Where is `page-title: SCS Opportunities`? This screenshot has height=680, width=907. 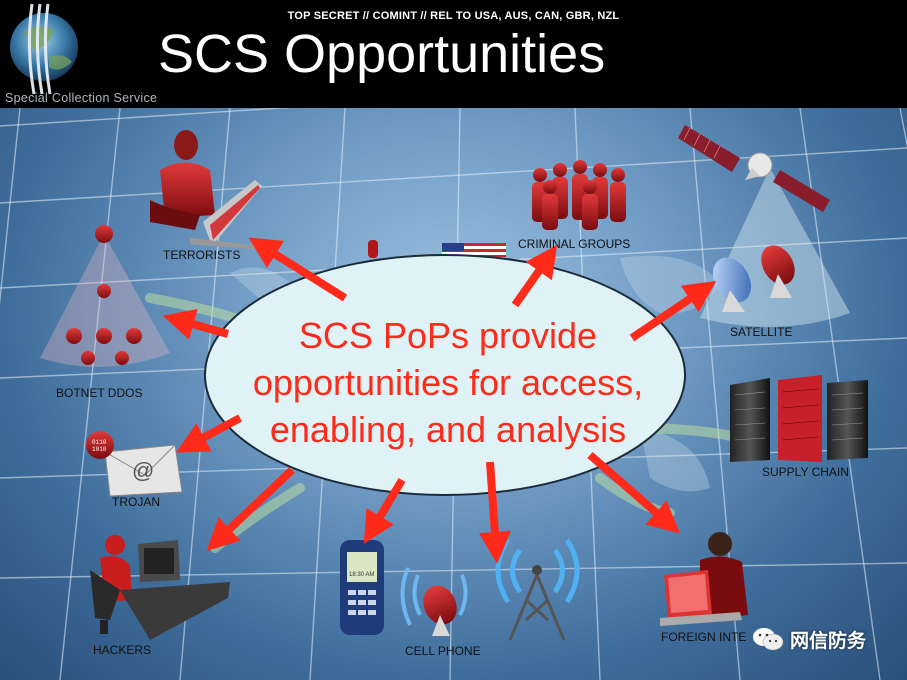 page-title: SCS Opportunities is located at coordinates (382, 54).